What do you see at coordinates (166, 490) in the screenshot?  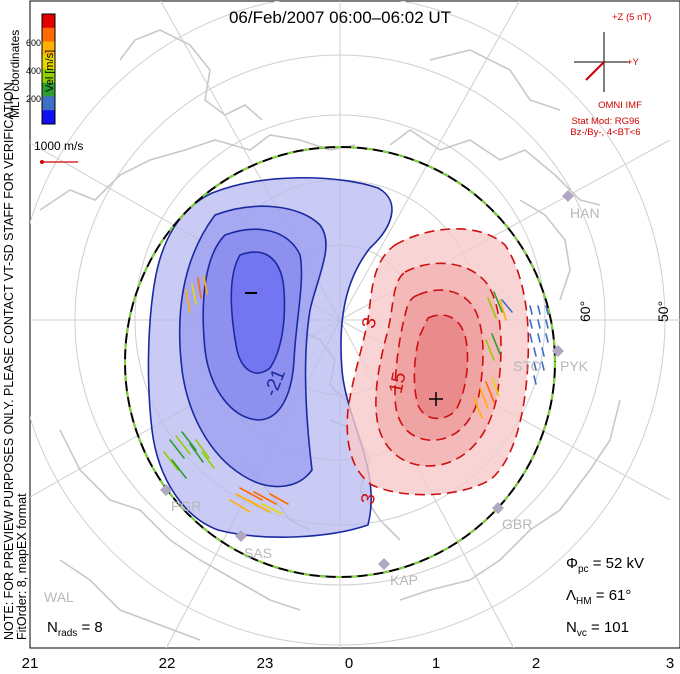 I see `station-marker-pgr` at bounding box center [166, 490].